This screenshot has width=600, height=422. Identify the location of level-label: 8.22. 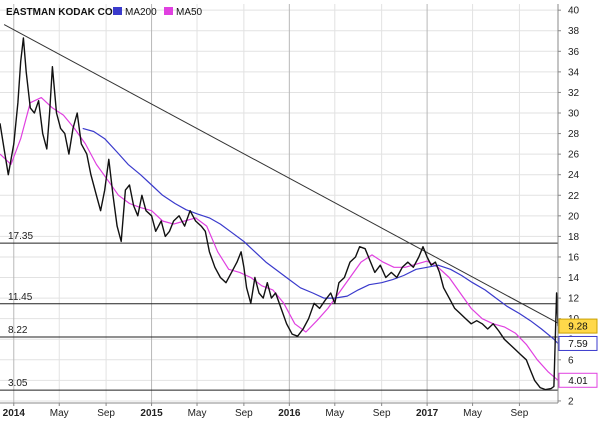
(18, 330).